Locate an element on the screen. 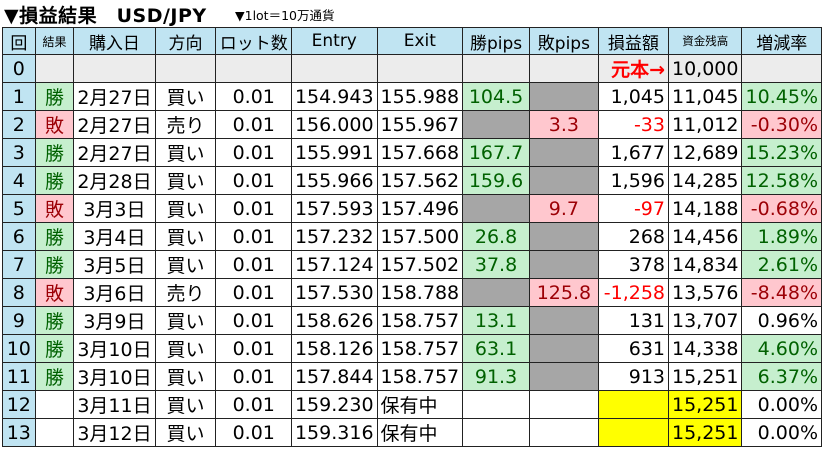 This screenshot has width=822, height=463. initial-row: 0 元本→ 10,000 is located at coordinates (412, 68).